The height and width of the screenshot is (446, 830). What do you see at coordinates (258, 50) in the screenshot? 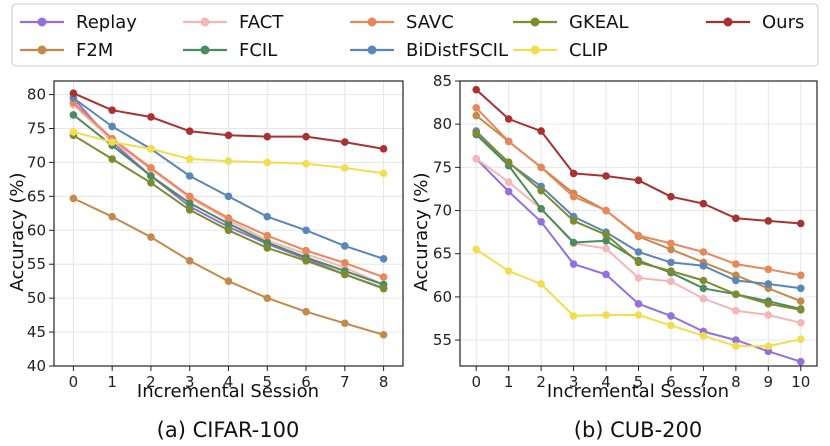
I see `legend-label: FCIL` at bounding box center [258, 50].